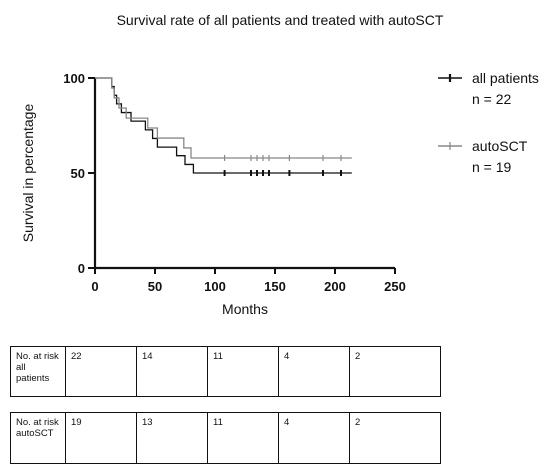 Image resolution: width=550 pixels, height=472 pixels. What do you see at coordinates (78, 173) in the screenshot?
I see `y-tick-label: 50` at bounding box center [78, 173].